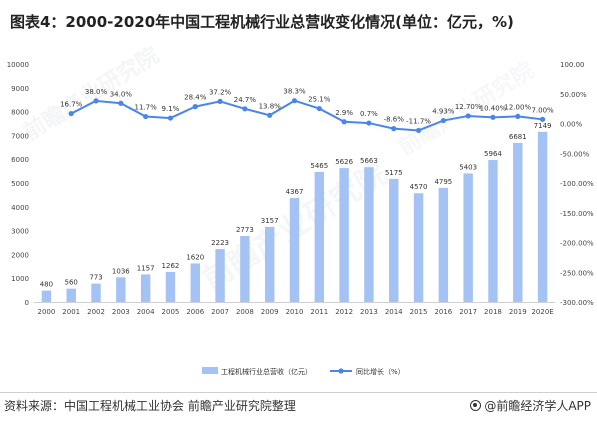 The height and width of the screenshot is (424, 597). I want to click on left-axis-tick-label: 10000, so click(18, 65).